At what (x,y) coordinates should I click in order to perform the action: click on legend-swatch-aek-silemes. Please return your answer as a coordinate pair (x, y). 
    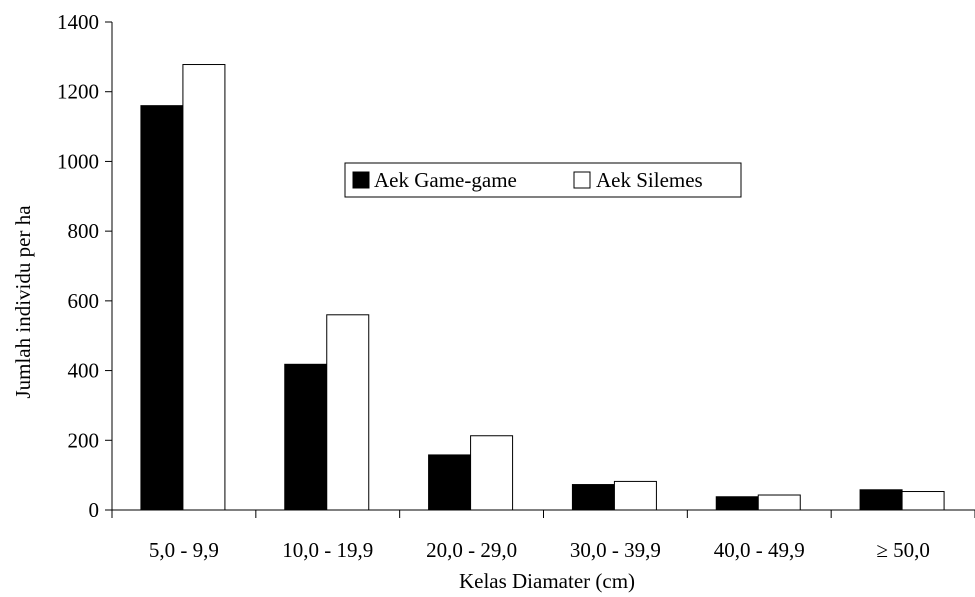
    Looking at the image, I should click on (582, 180).